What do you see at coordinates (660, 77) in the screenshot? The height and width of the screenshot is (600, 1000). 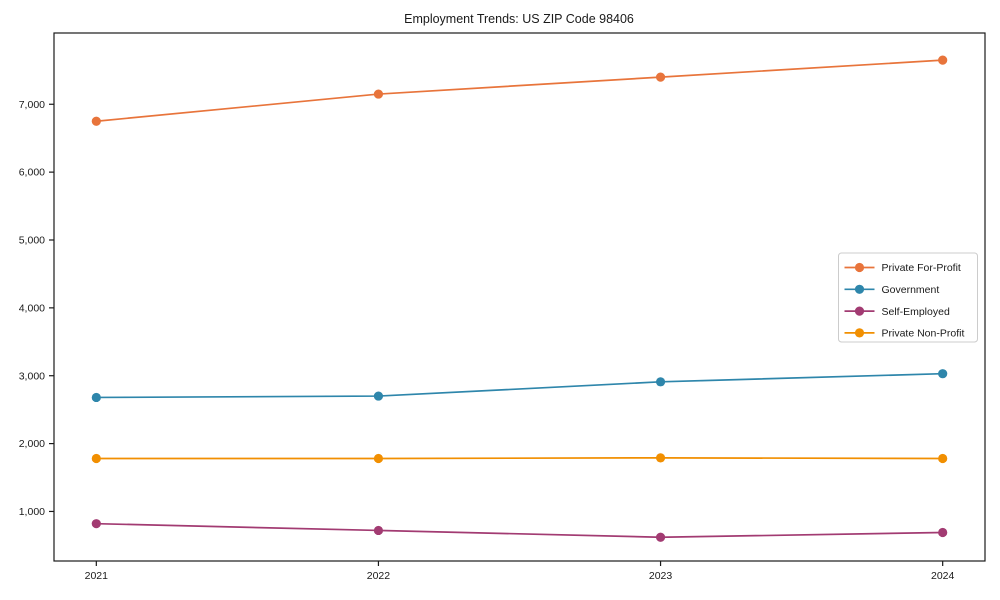 I see `data-point-private-for-profit-2023` at bounding box center [660, 77].